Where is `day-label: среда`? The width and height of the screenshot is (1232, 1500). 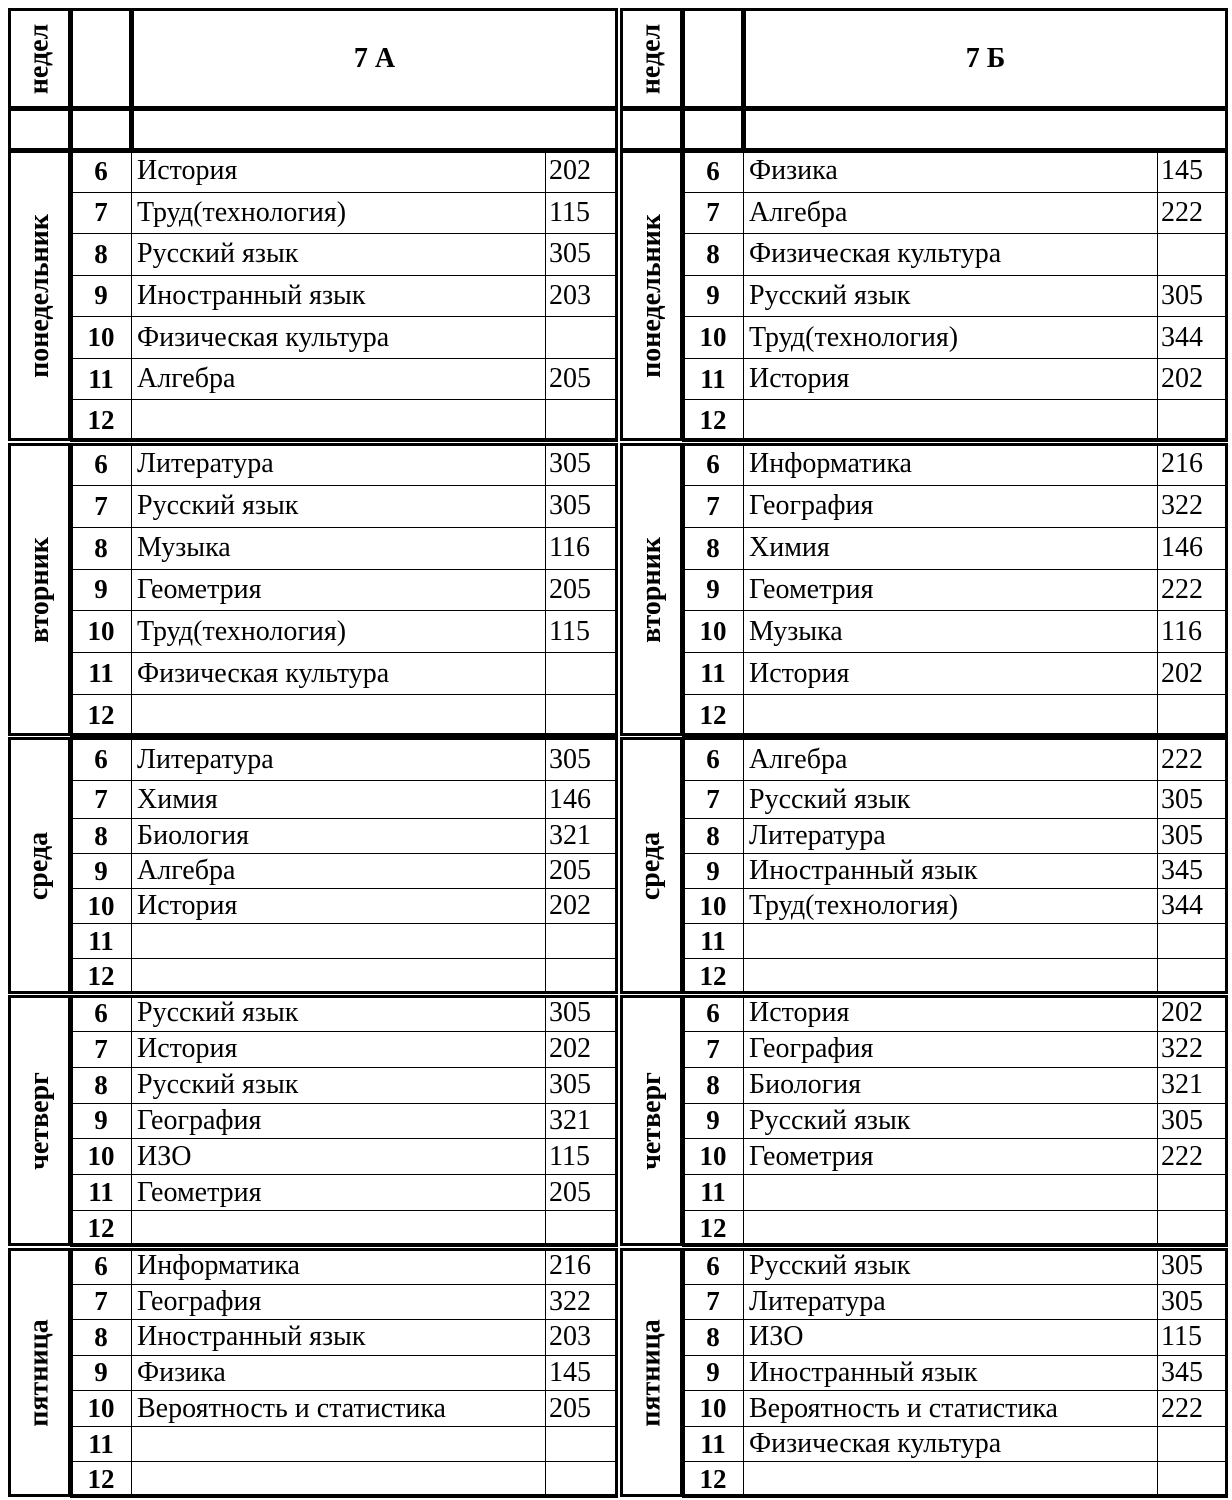
day-label: среда is located at coordinates (651, 865).